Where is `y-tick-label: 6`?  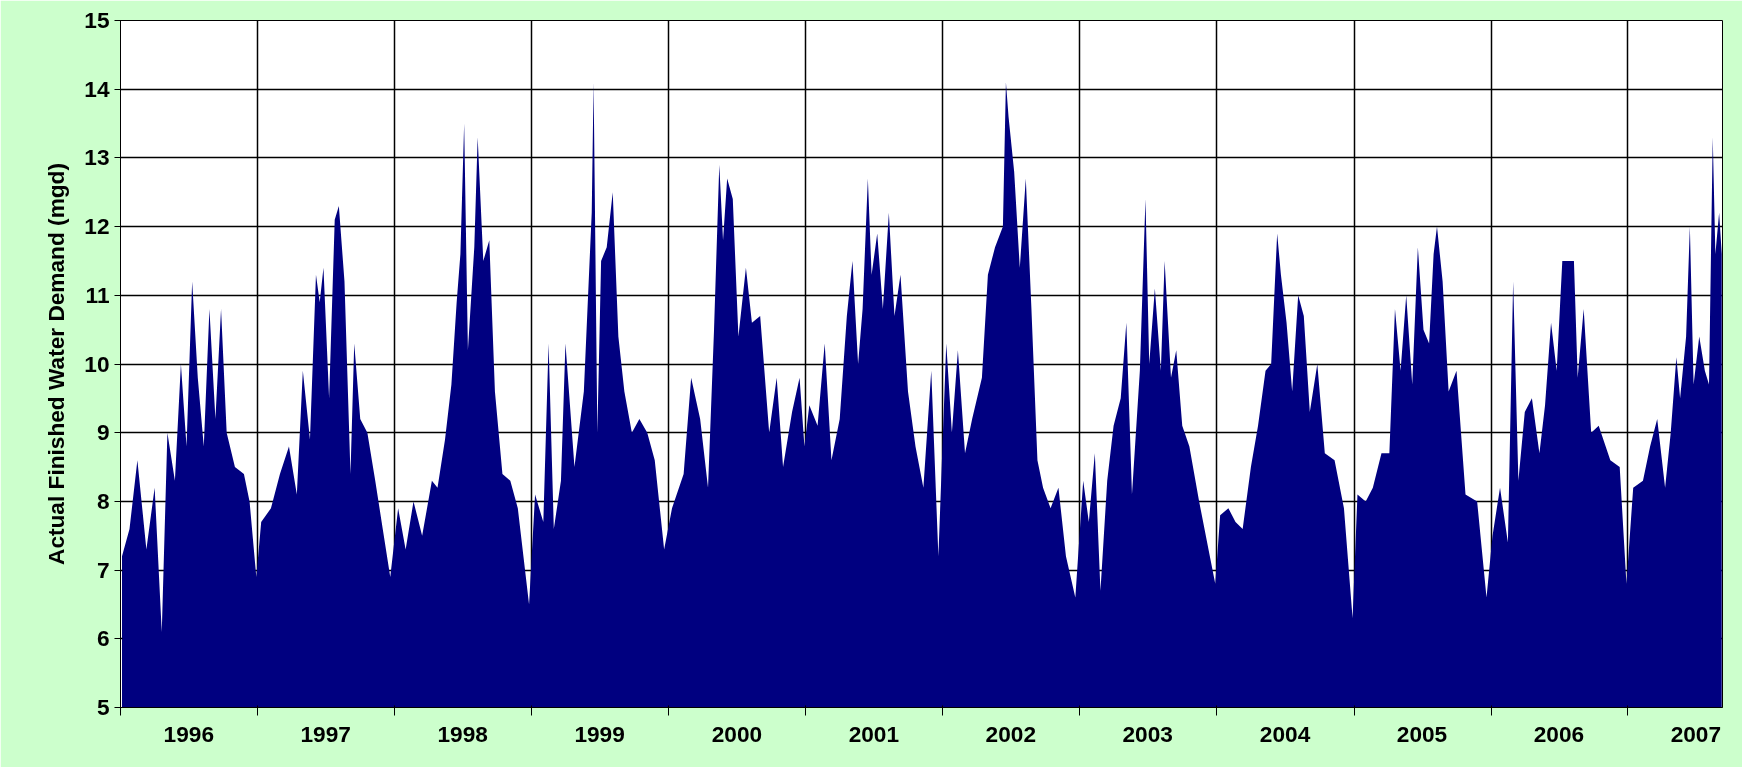
y-tick-label: 6 is located at coordinates (103, 638).